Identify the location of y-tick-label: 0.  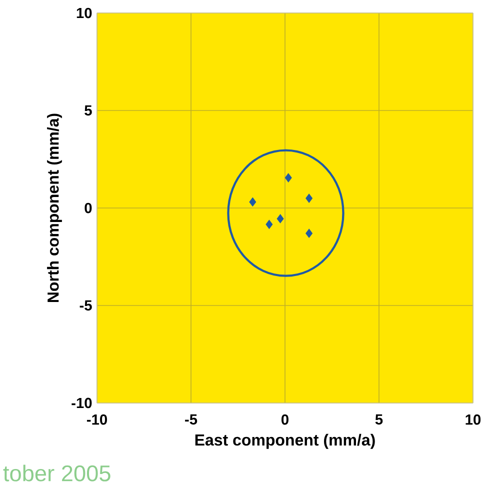
(88, 208).